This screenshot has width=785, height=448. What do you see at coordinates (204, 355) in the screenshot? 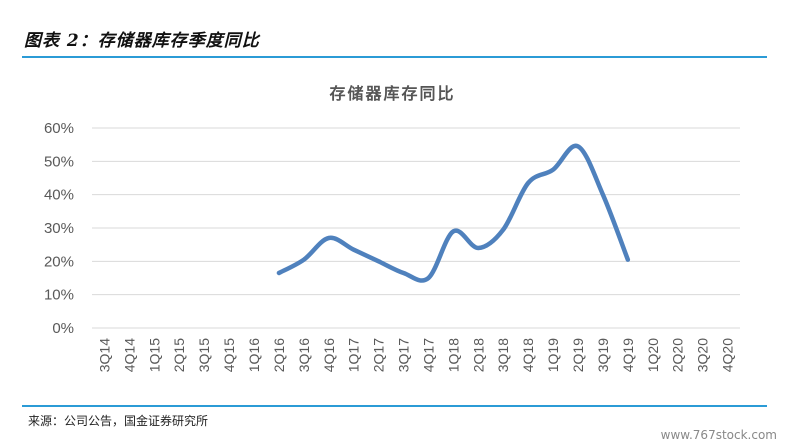
I see `x-tick-label: 3Q15` at bounding box center [204, 355].